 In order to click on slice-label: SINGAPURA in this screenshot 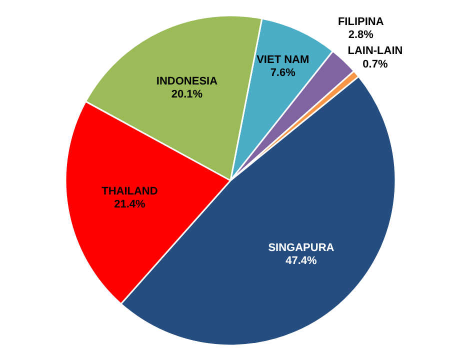, I will do `click(301, 248)`.